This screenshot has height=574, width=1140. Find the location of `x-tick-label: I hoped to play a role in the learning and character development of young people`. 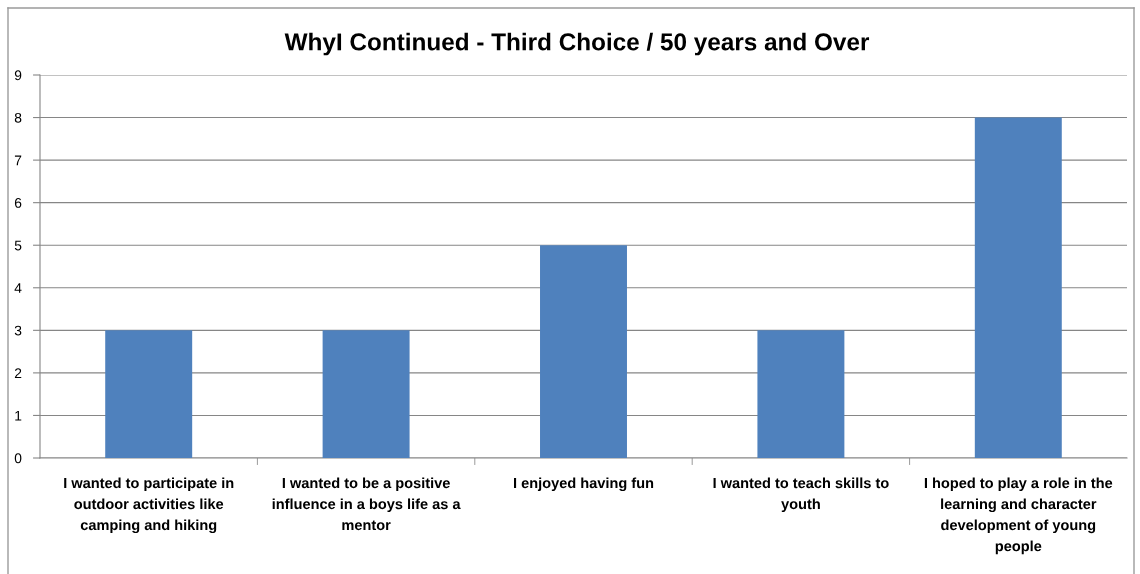

x-tick-label: I hoped to play a role in the learning and character development of young people is located at coordinates (1018, 516).